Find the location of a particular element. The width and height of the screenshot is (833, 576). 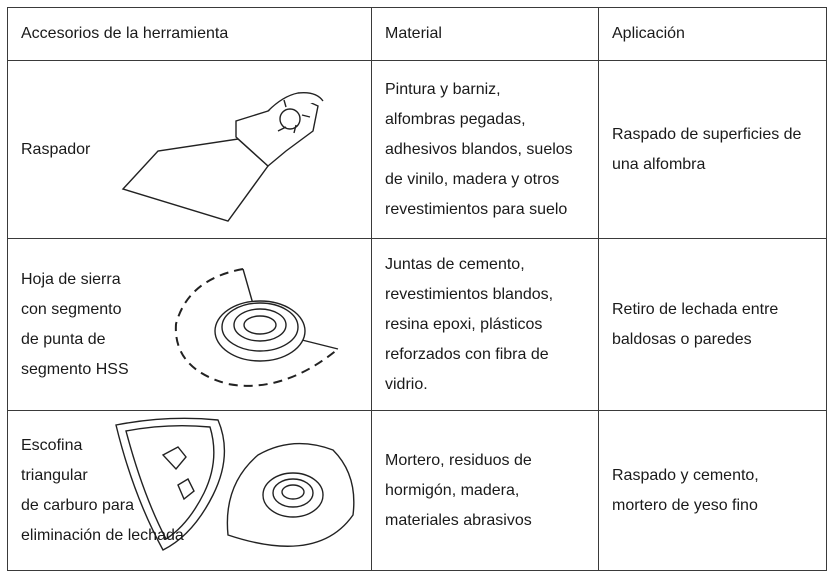

text-line: resina epoxi, plásticos is located at coordinates (464, 324).